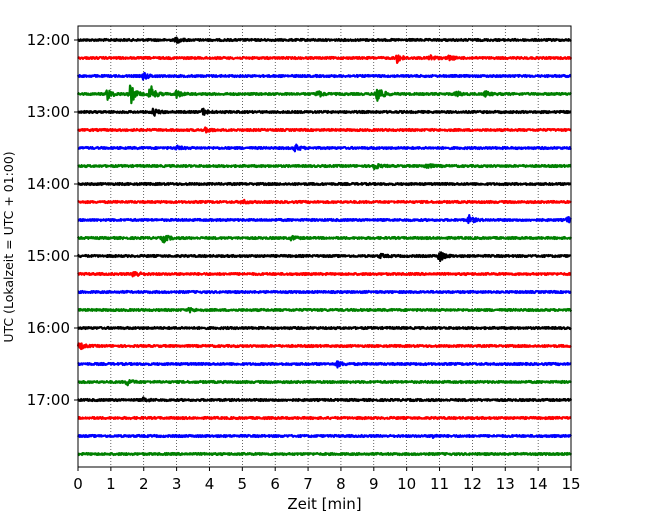 This screenshot has height=520, width=650. I want to click on x-axis-label: Zeit [min], so click(324, 504).